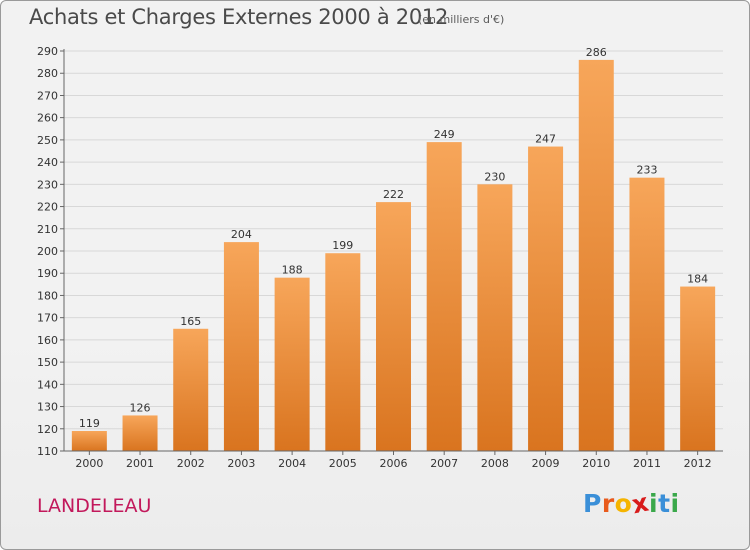  I want to click on x-tick-label: 2012, so click(698, 463).